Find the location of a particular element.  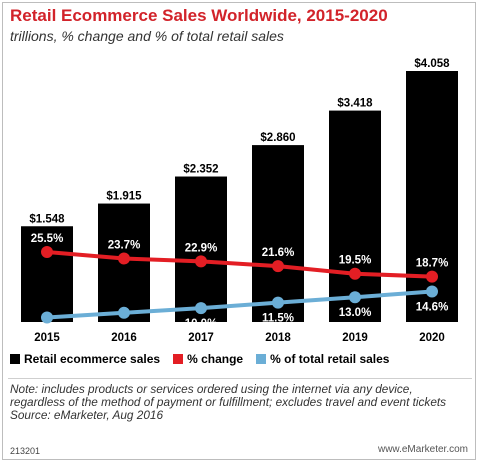

legend-item-0: Retail ecommerce sales is located at coordinates (85, 359).